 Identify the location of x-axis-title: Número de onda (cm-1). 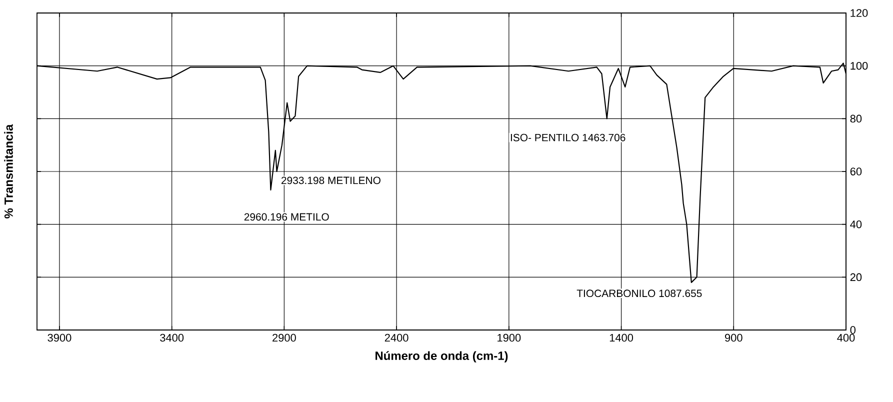
(442, 356).